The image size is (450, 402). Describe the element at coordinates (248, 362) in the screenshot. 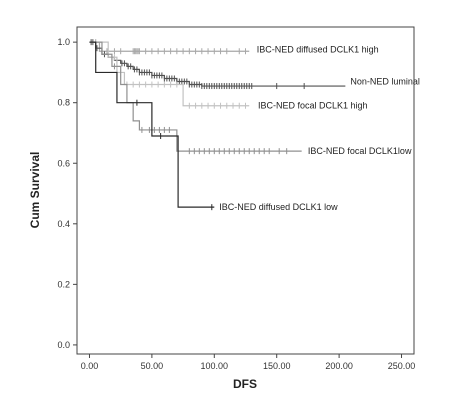

I see `x-axis: 0.00 50.00 100.00 150.00 200.00 250.00` at that location.